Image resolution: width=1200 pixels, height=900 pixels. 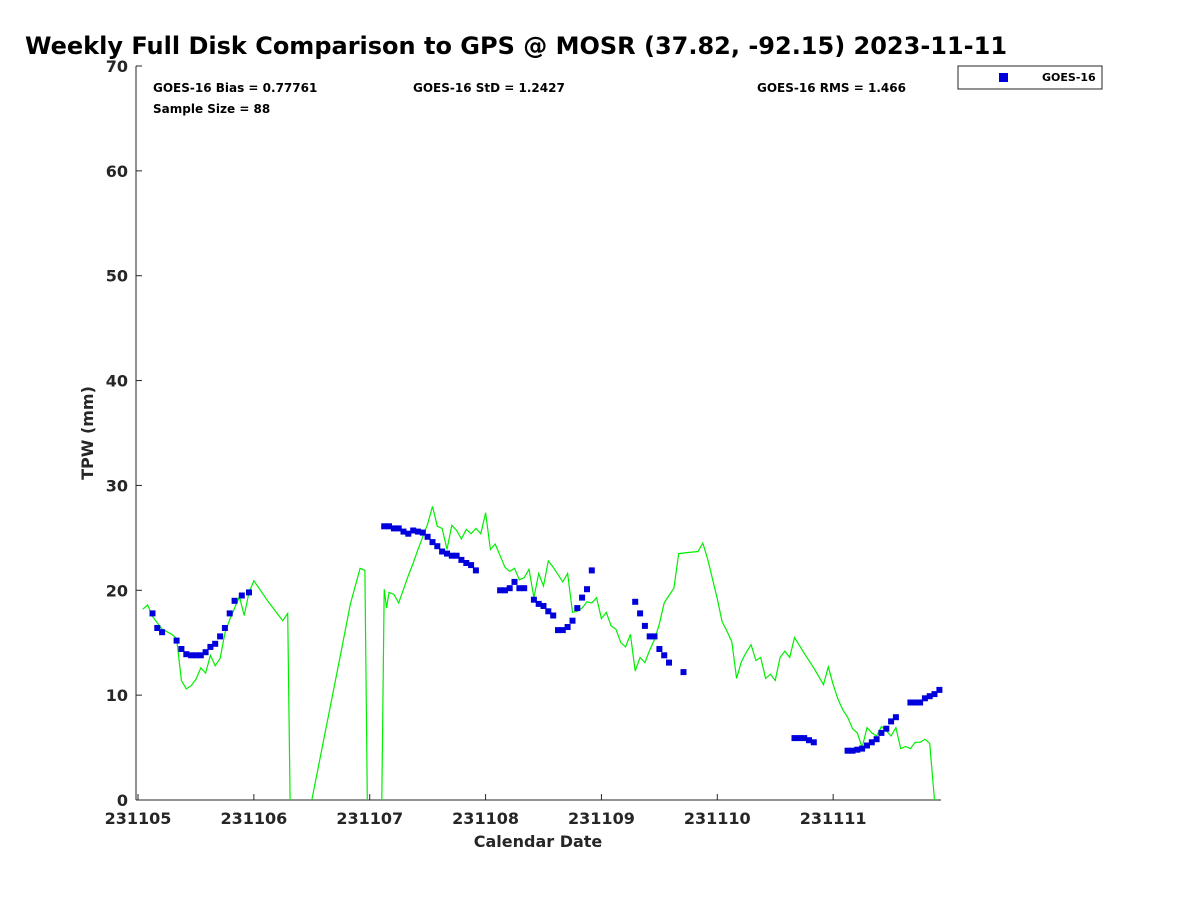 I want to click on sample-size-stat: Sample Size = 88, so click(x=211, y=109).